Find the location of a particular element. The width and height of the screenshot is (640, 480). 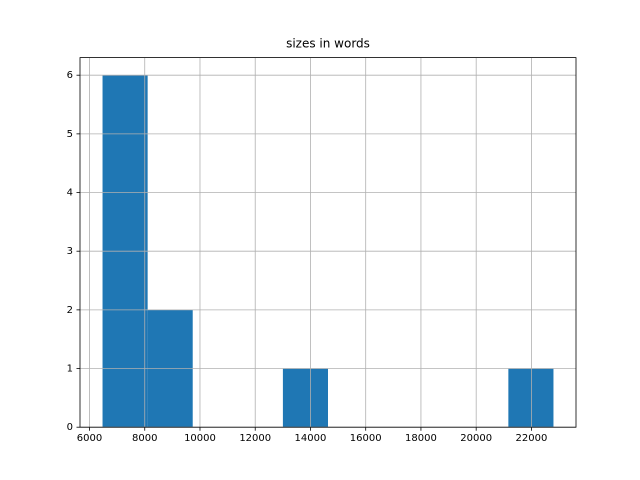

y-tick-label: 5 is located at coordinates (70, 134).